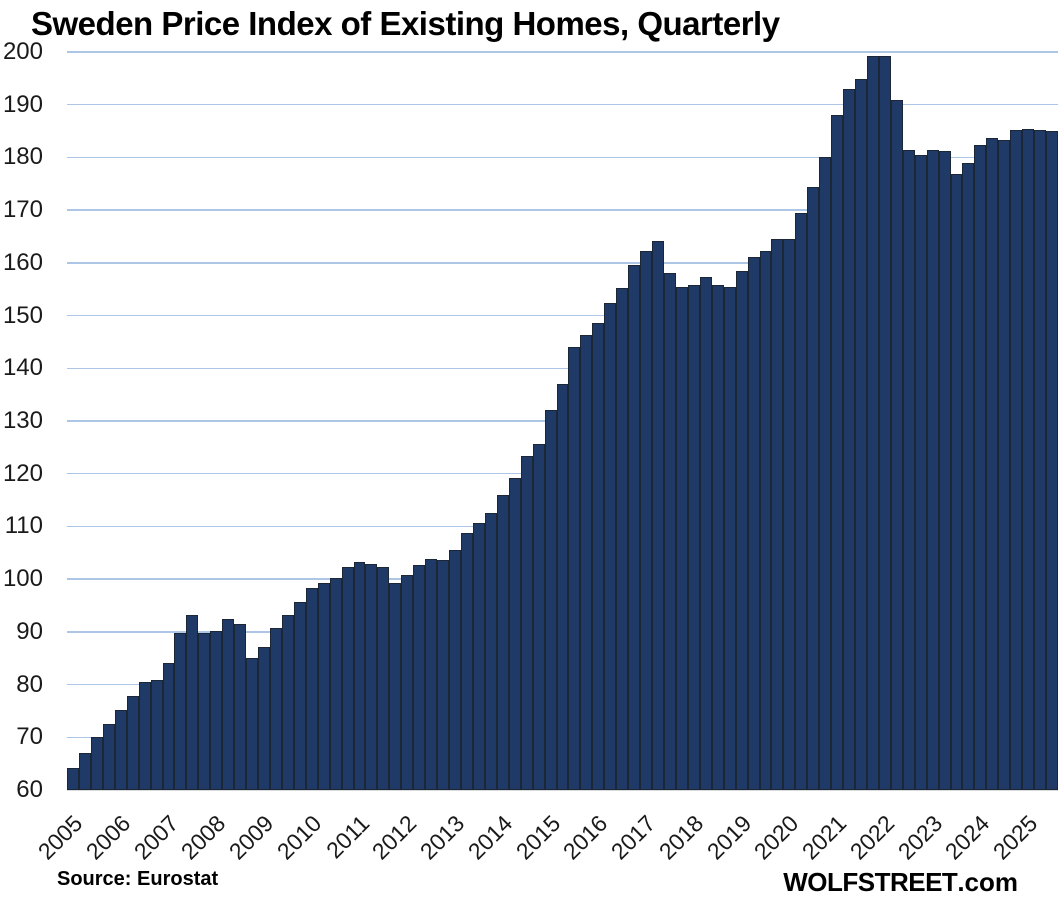 Image resolution: width=1064 pixels, height=904 pixels. Describe the element at coordinates (443, 675) in the screenshot. I see `bar-2012Q4` at that location.